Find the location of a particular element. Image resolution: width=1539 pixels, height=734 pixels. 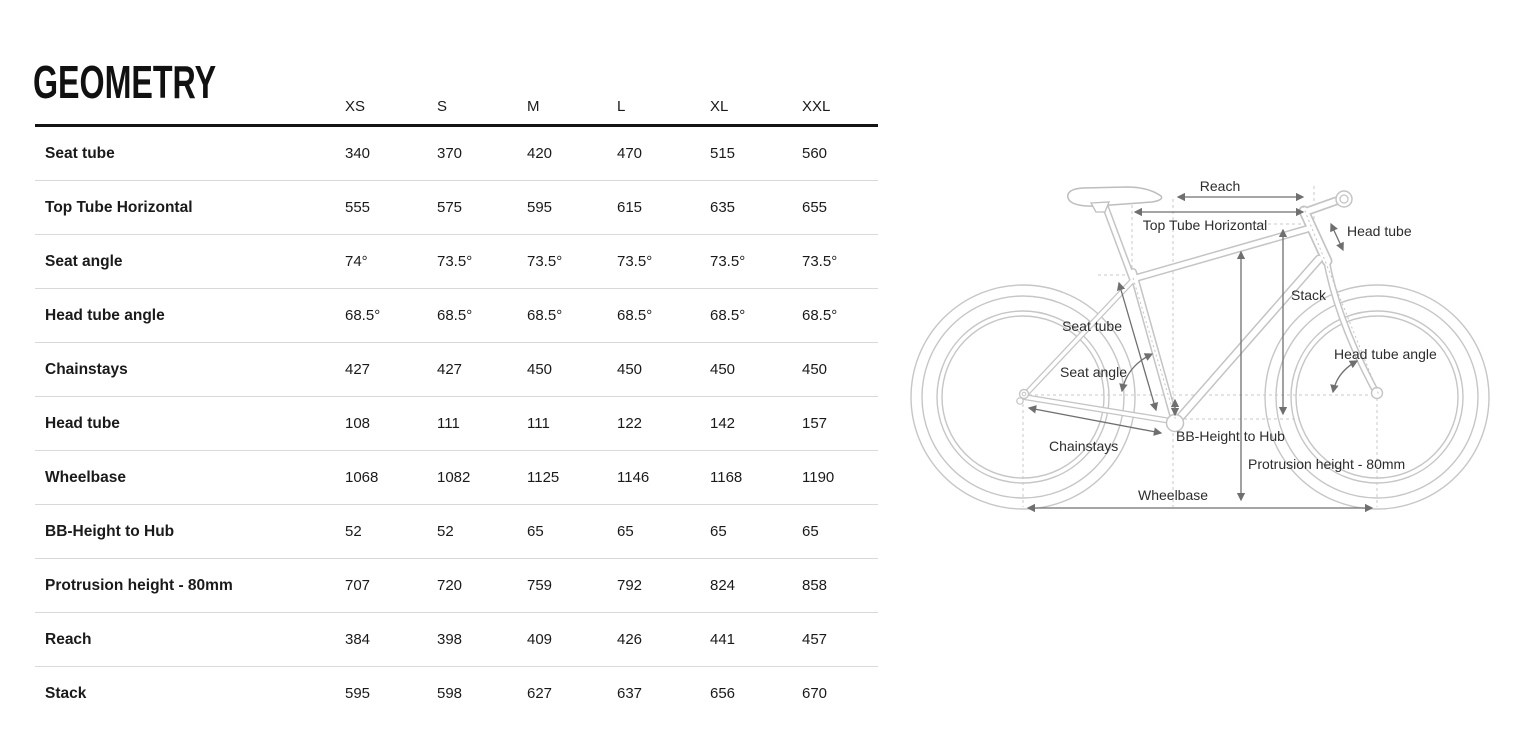

rear-hub is located at coordinates (1024, 394).